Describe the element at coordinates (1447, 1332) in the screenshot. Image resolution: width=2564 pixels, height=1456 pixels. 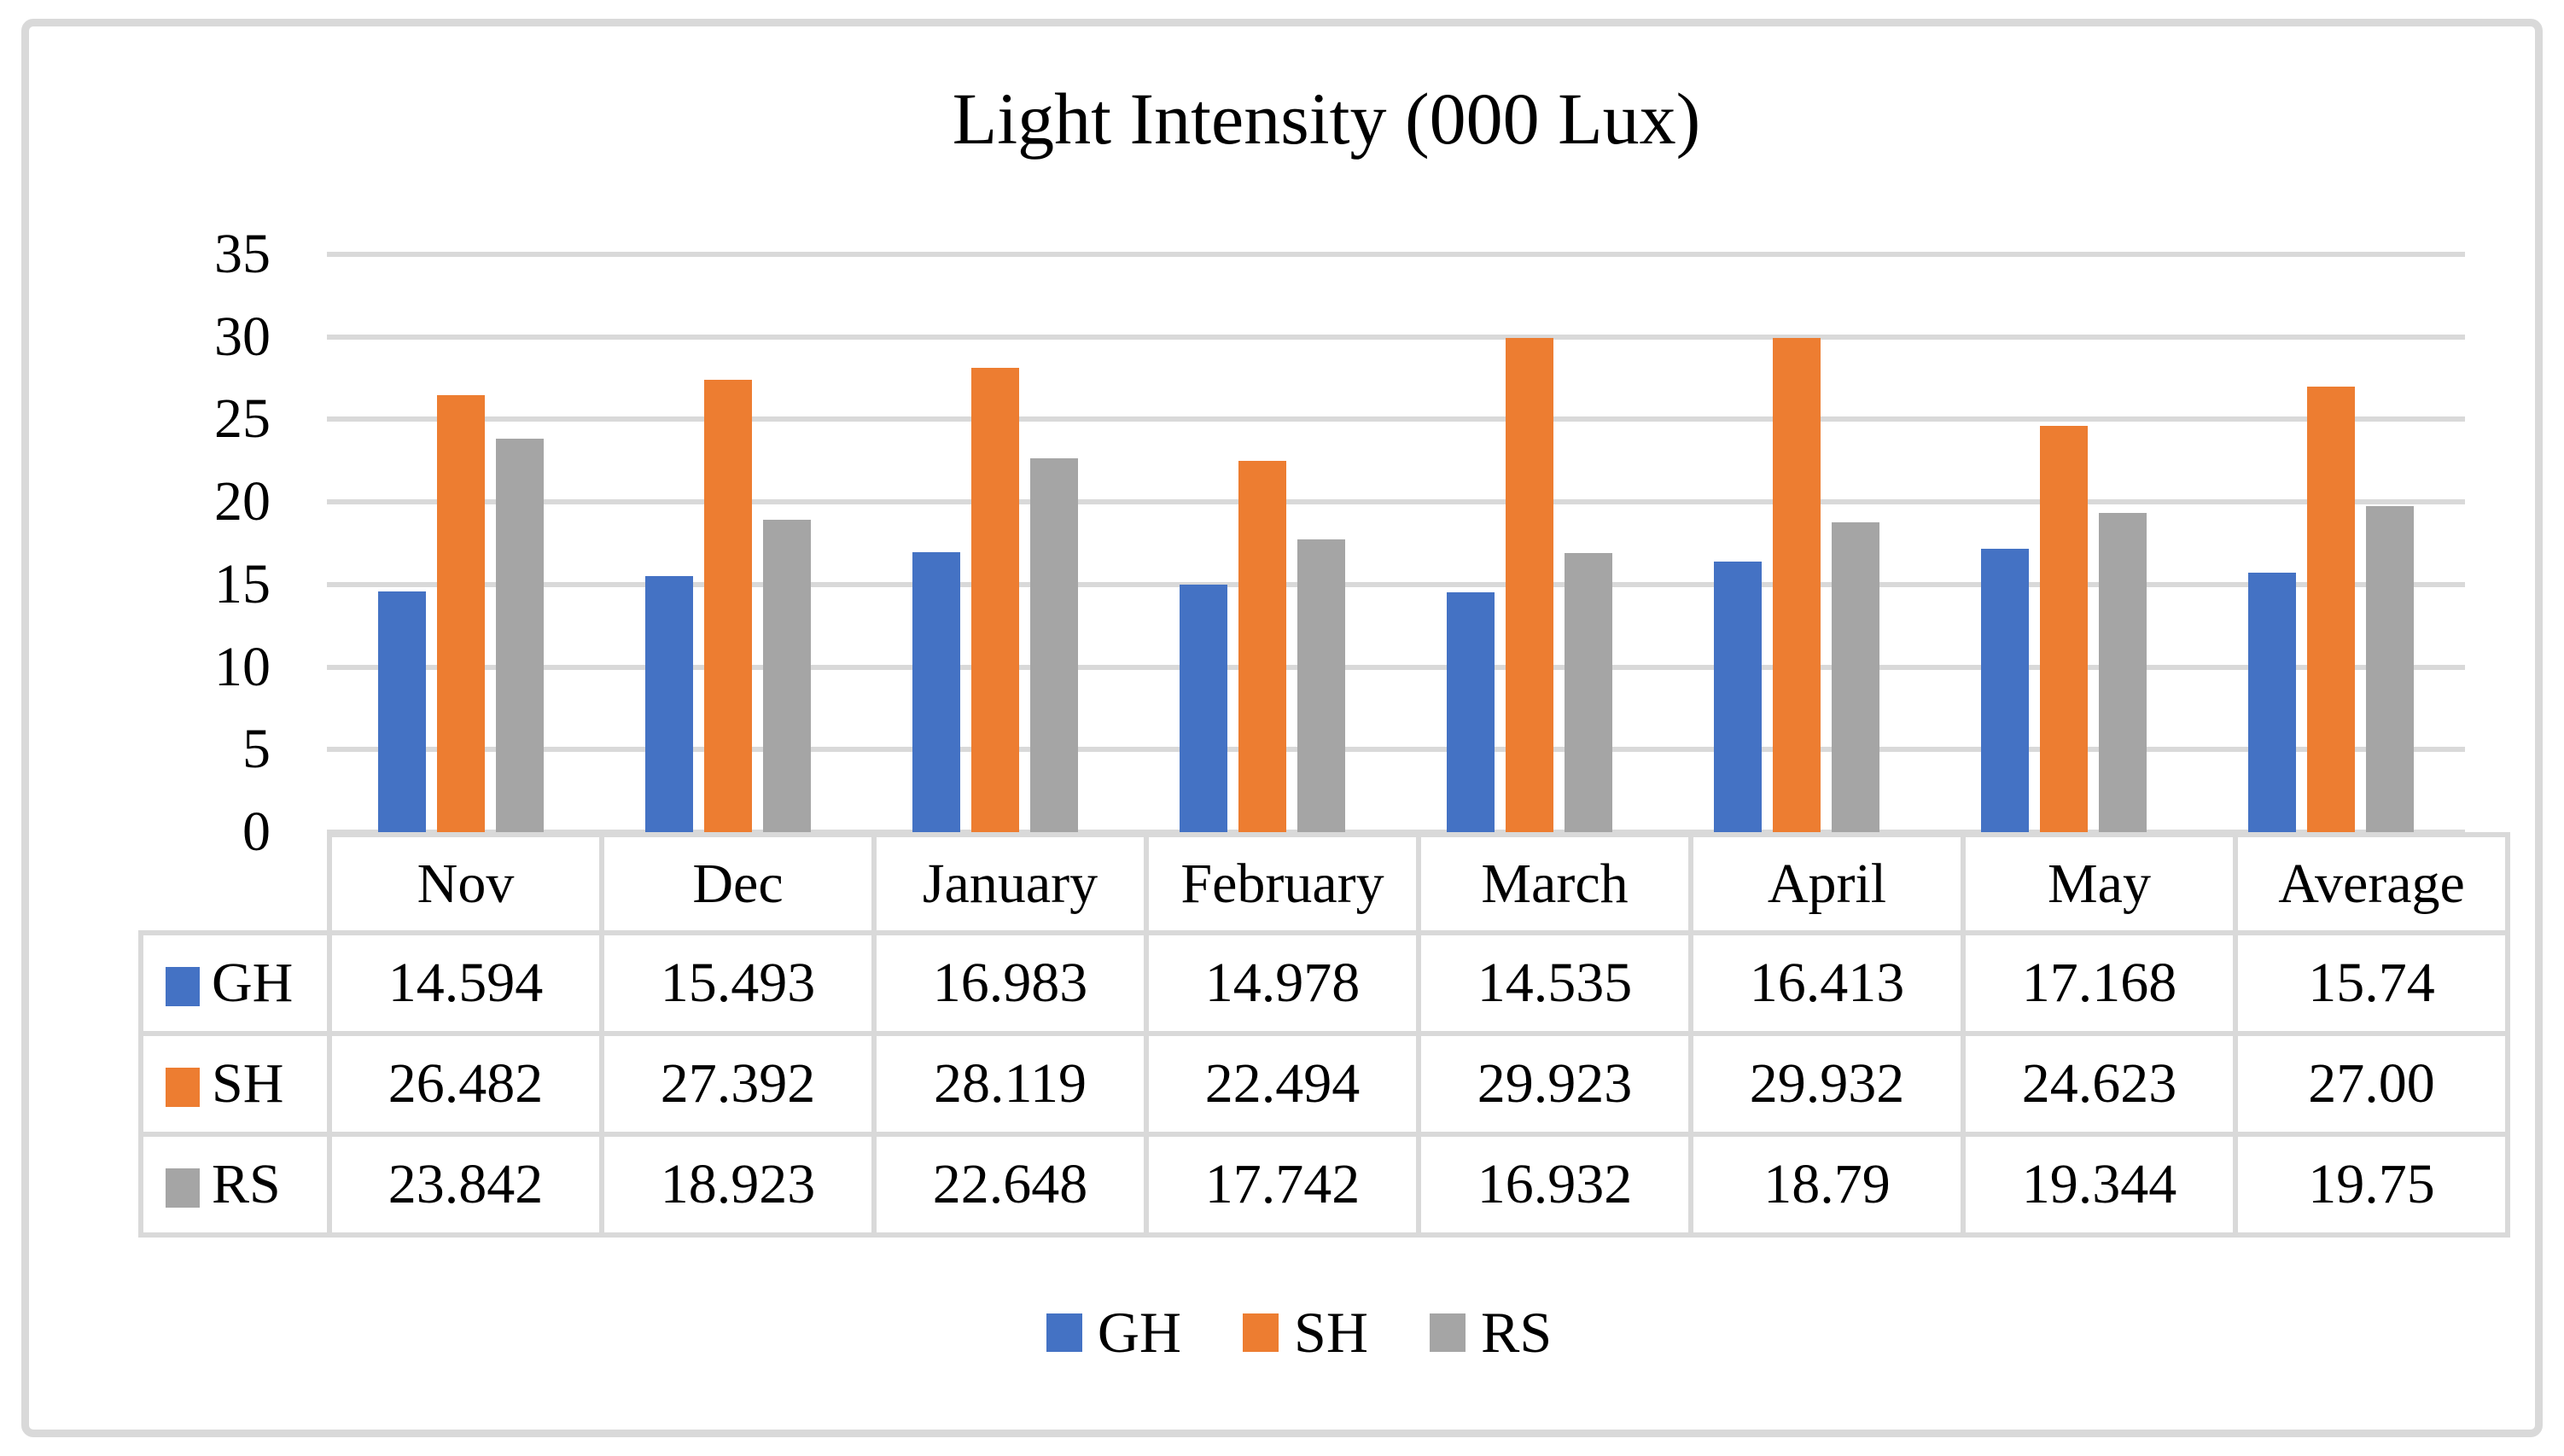
I see `legend-key-icon-rs` at that location.